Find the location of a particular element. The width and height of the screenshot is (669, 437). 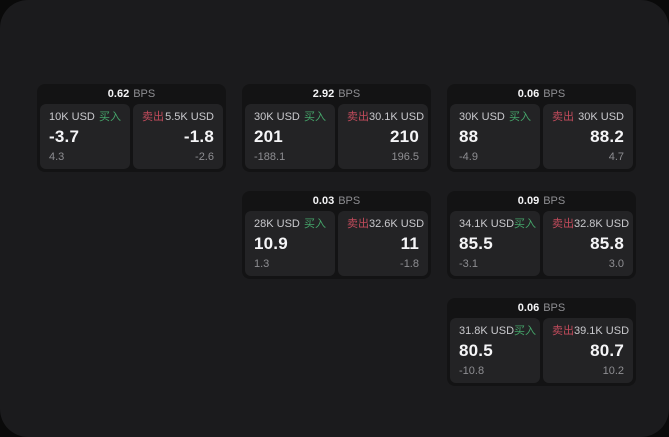

quote-card-2: 2.92 BPS 30K USD 买入 201 -188.1 卖出 is located at coordinates (336, 128).